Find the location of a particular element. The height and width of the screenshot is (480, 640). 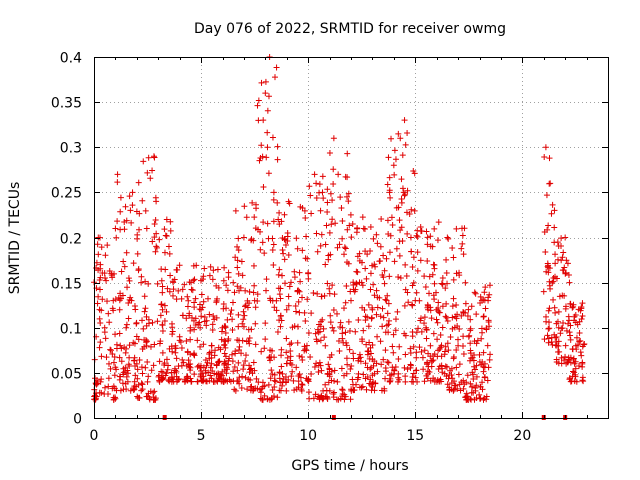

y-tick-label: 0.25 is located at coordinates (66, 194).